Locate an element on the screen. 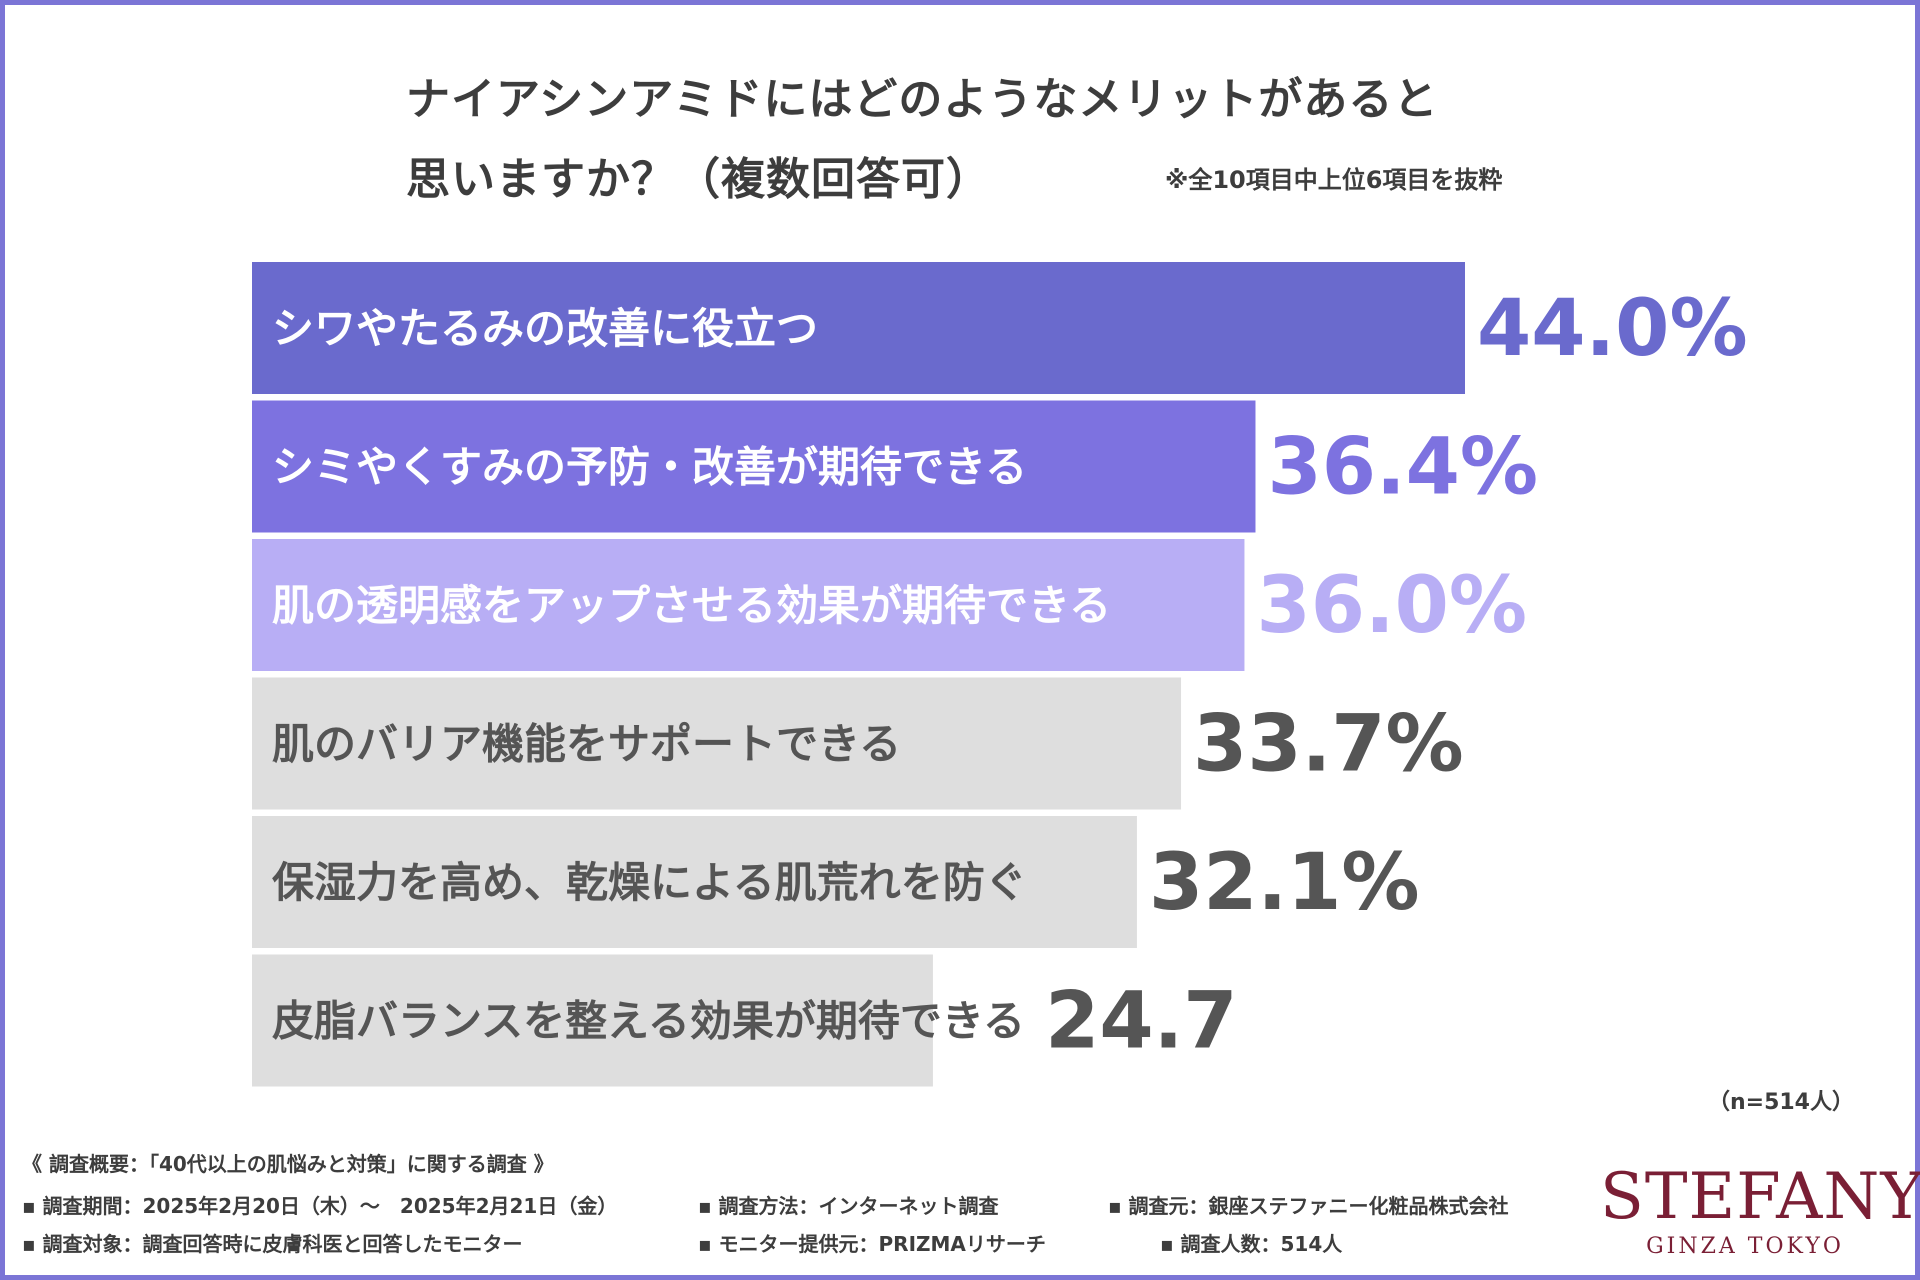  chart-title: ナイアシンアミドにはどのようなメリットがあると 思いますか？（複数回答可） is located at coordinates (1006, 140).